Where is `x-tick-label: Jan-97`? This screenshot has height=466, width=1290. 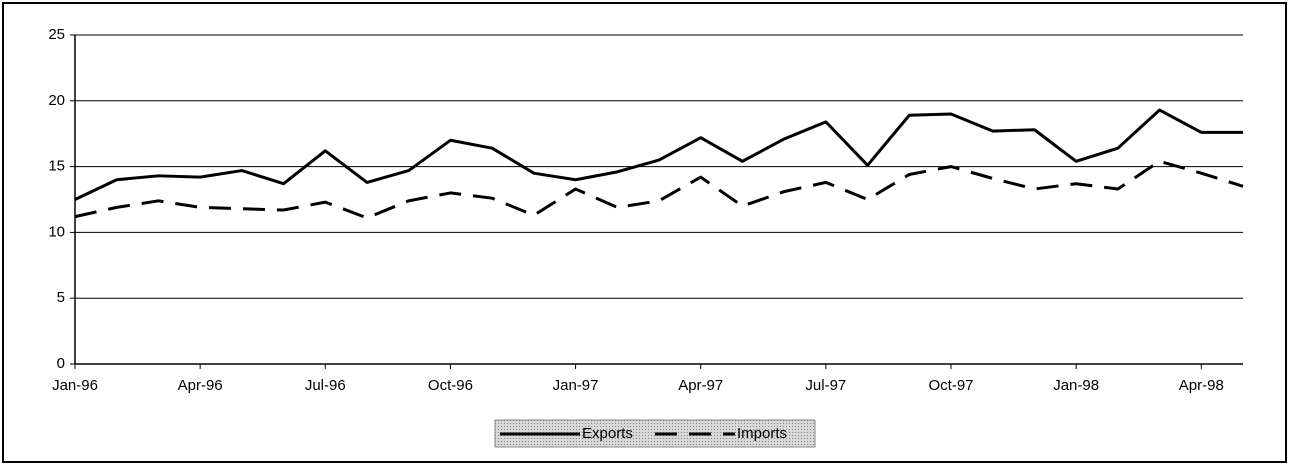 x-tick-label: Jan-97 is located at coordinates (576, 385).